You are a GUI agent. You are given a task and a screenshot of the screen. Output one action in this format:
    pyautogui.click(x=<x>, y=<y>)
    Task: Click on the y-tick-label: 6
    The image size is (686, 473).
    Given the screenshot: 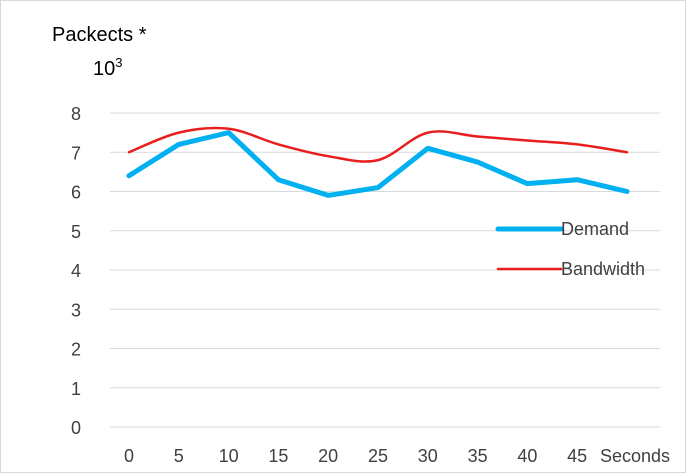 What is the action you would take?
    pyautogui.click(x=76, y=193)
    